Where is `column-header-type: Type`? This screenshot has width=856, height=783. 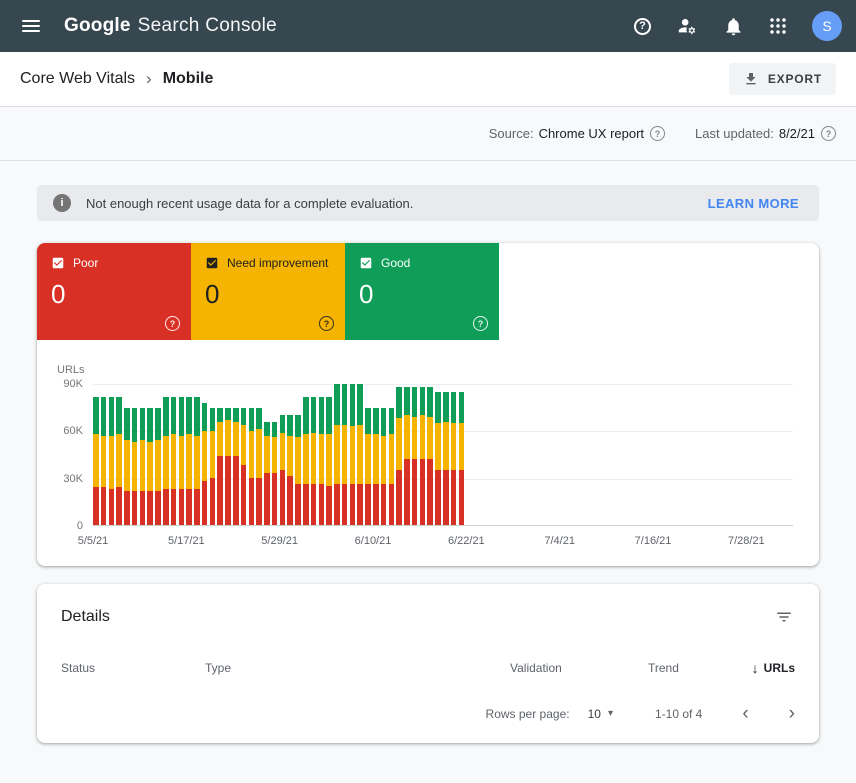
column-header-type: Type is located at coordinates (218, 668).